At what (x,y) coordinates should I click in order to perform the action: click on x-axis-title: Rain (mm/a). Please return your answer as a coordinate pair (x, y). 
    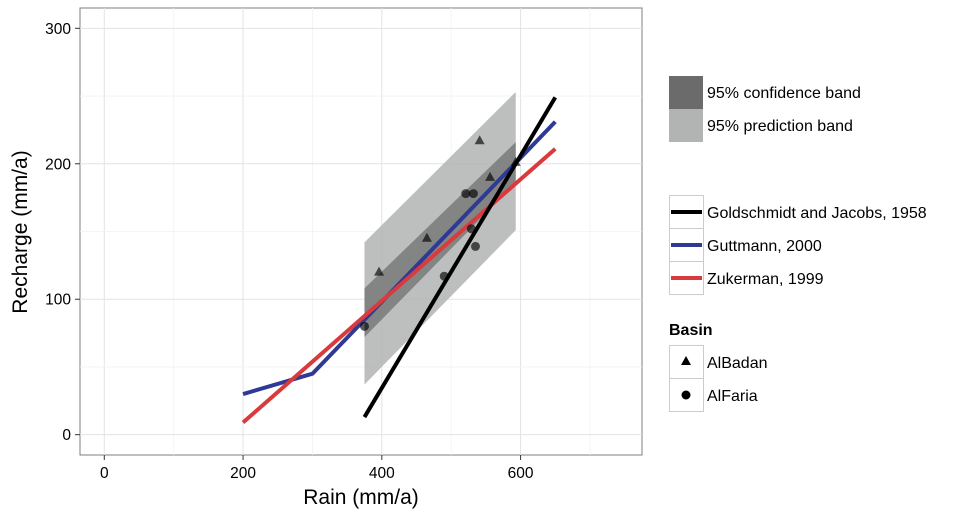
    Looking at the image, I should click on (361, 497).